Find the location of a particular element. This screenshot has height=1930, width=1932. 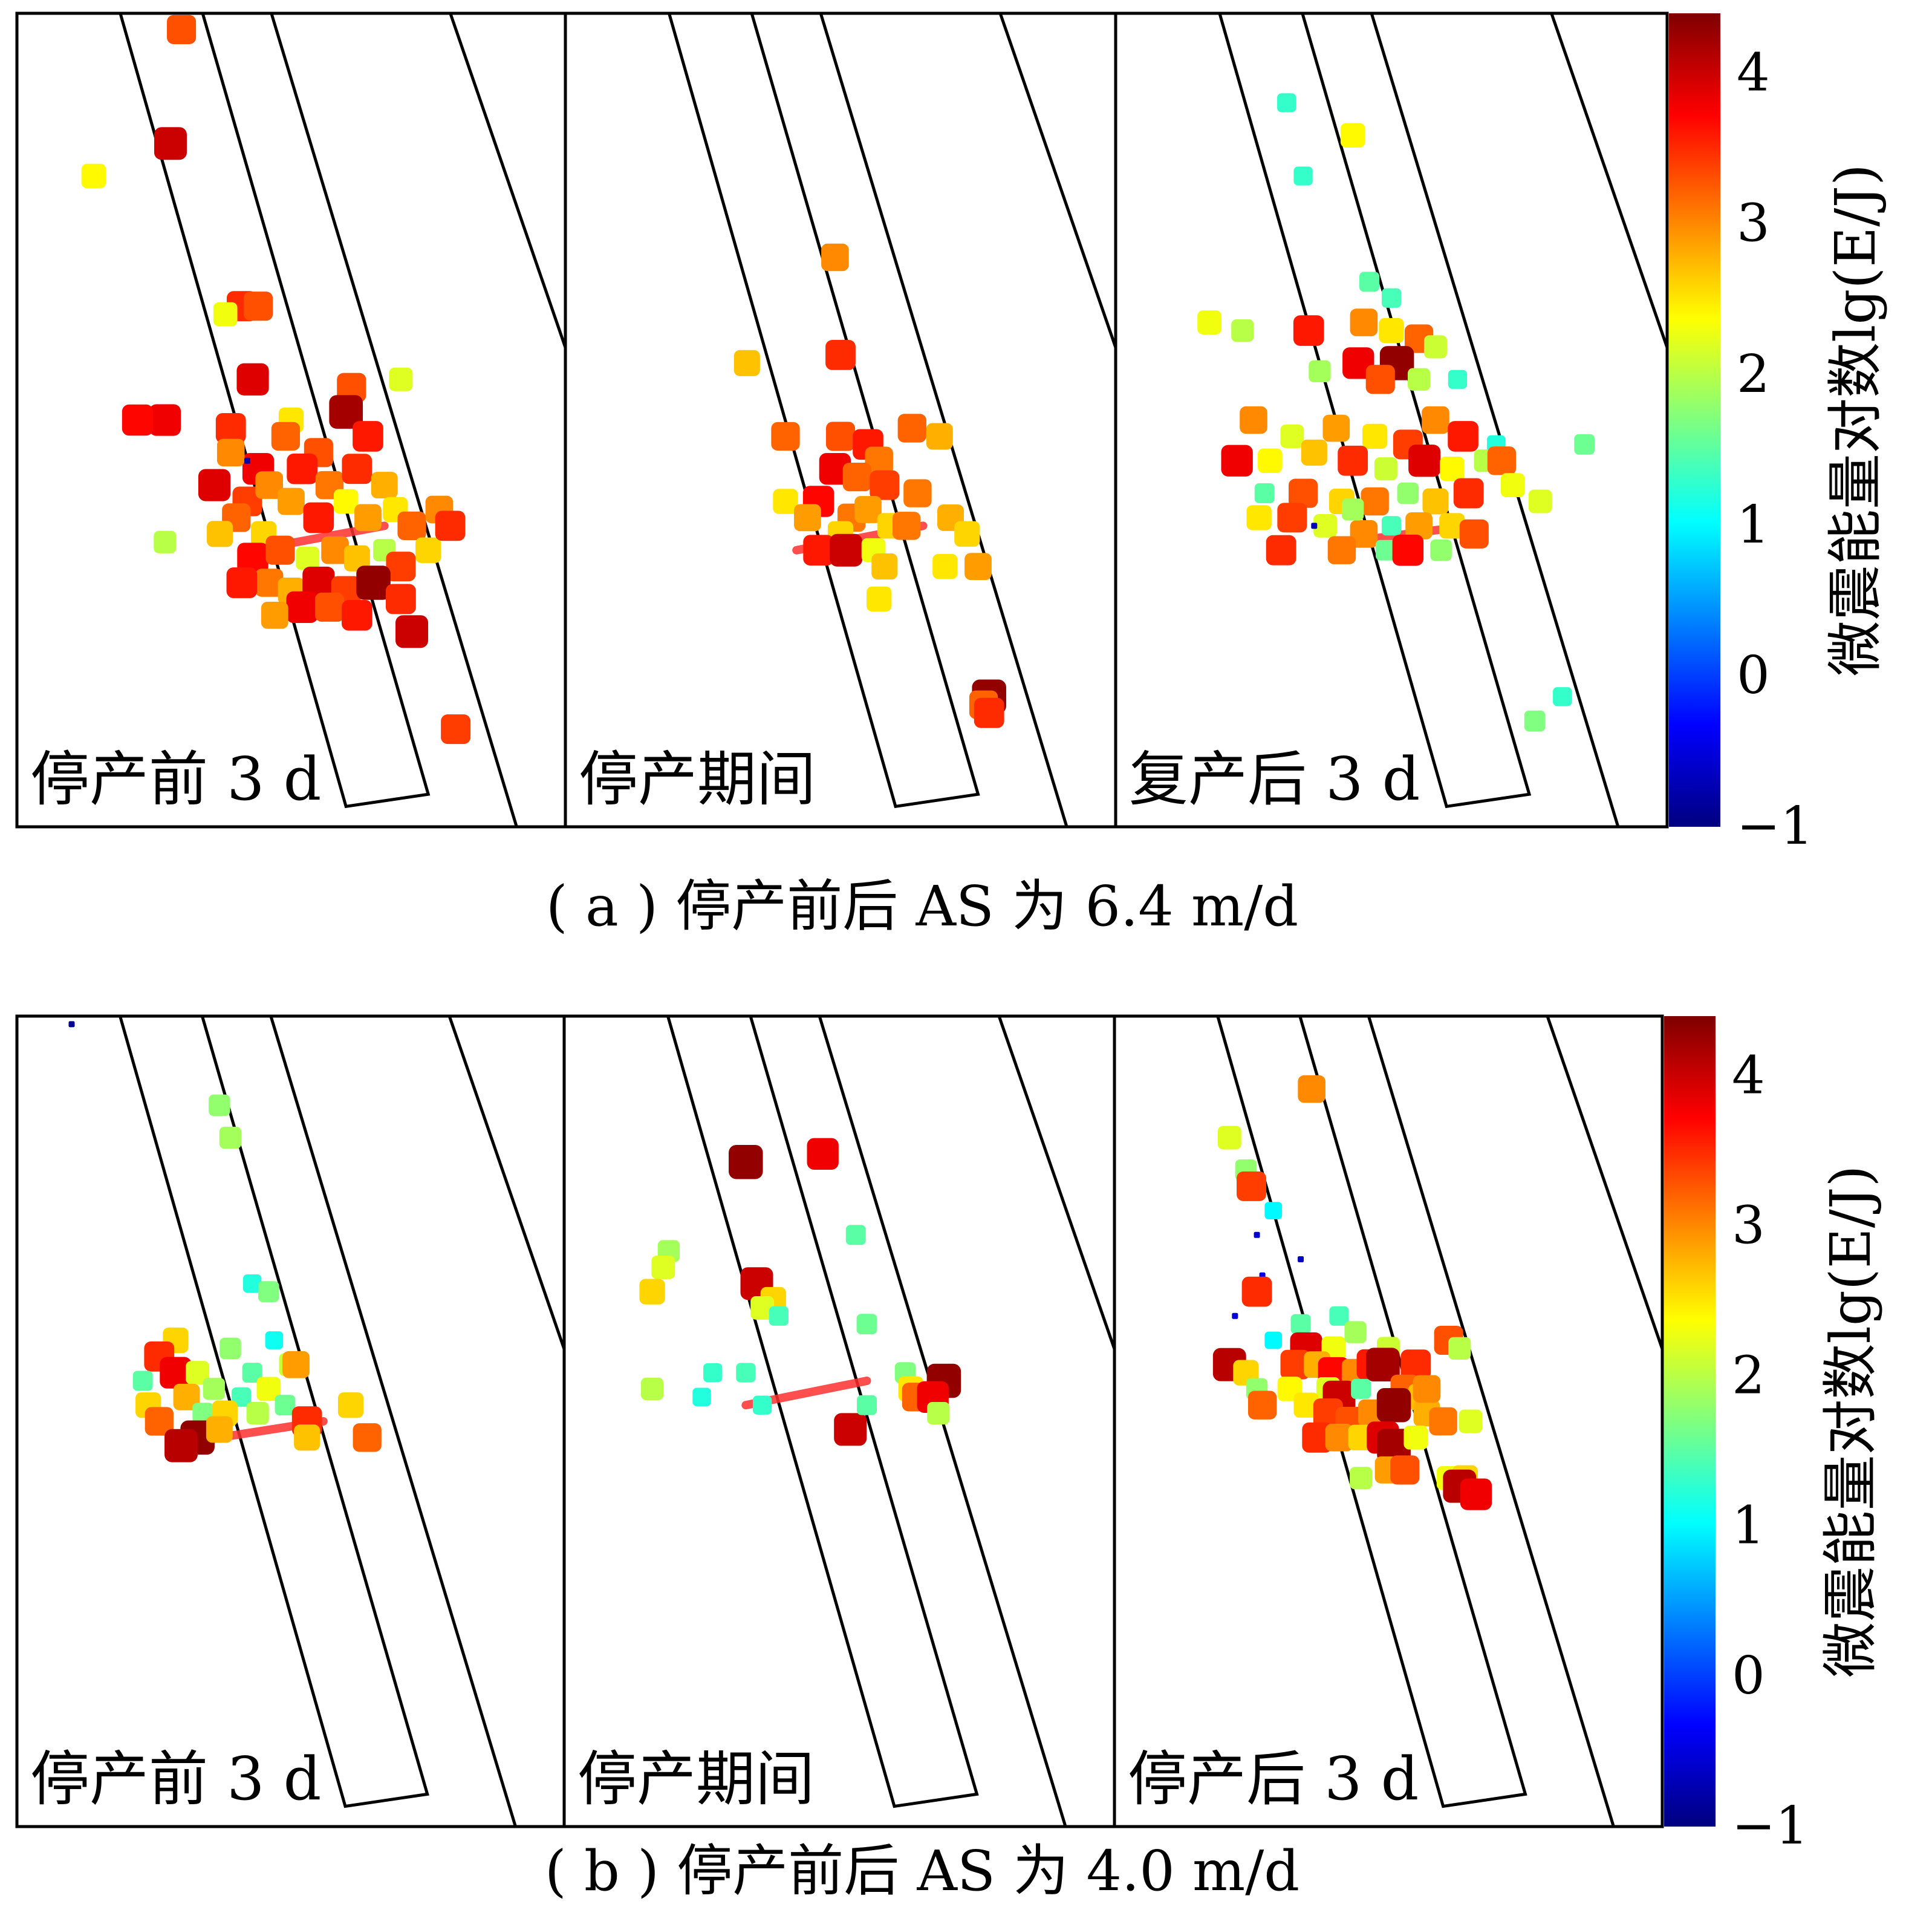

colorbar-tick-label: 1 is located at coordinates (1753, 525).